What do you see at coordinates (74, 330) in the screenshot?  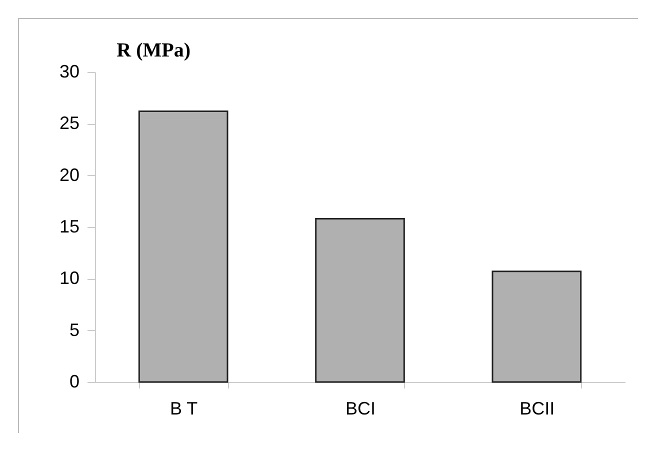 I see `y-tick-label: 5` at bounding box center [74, 330].